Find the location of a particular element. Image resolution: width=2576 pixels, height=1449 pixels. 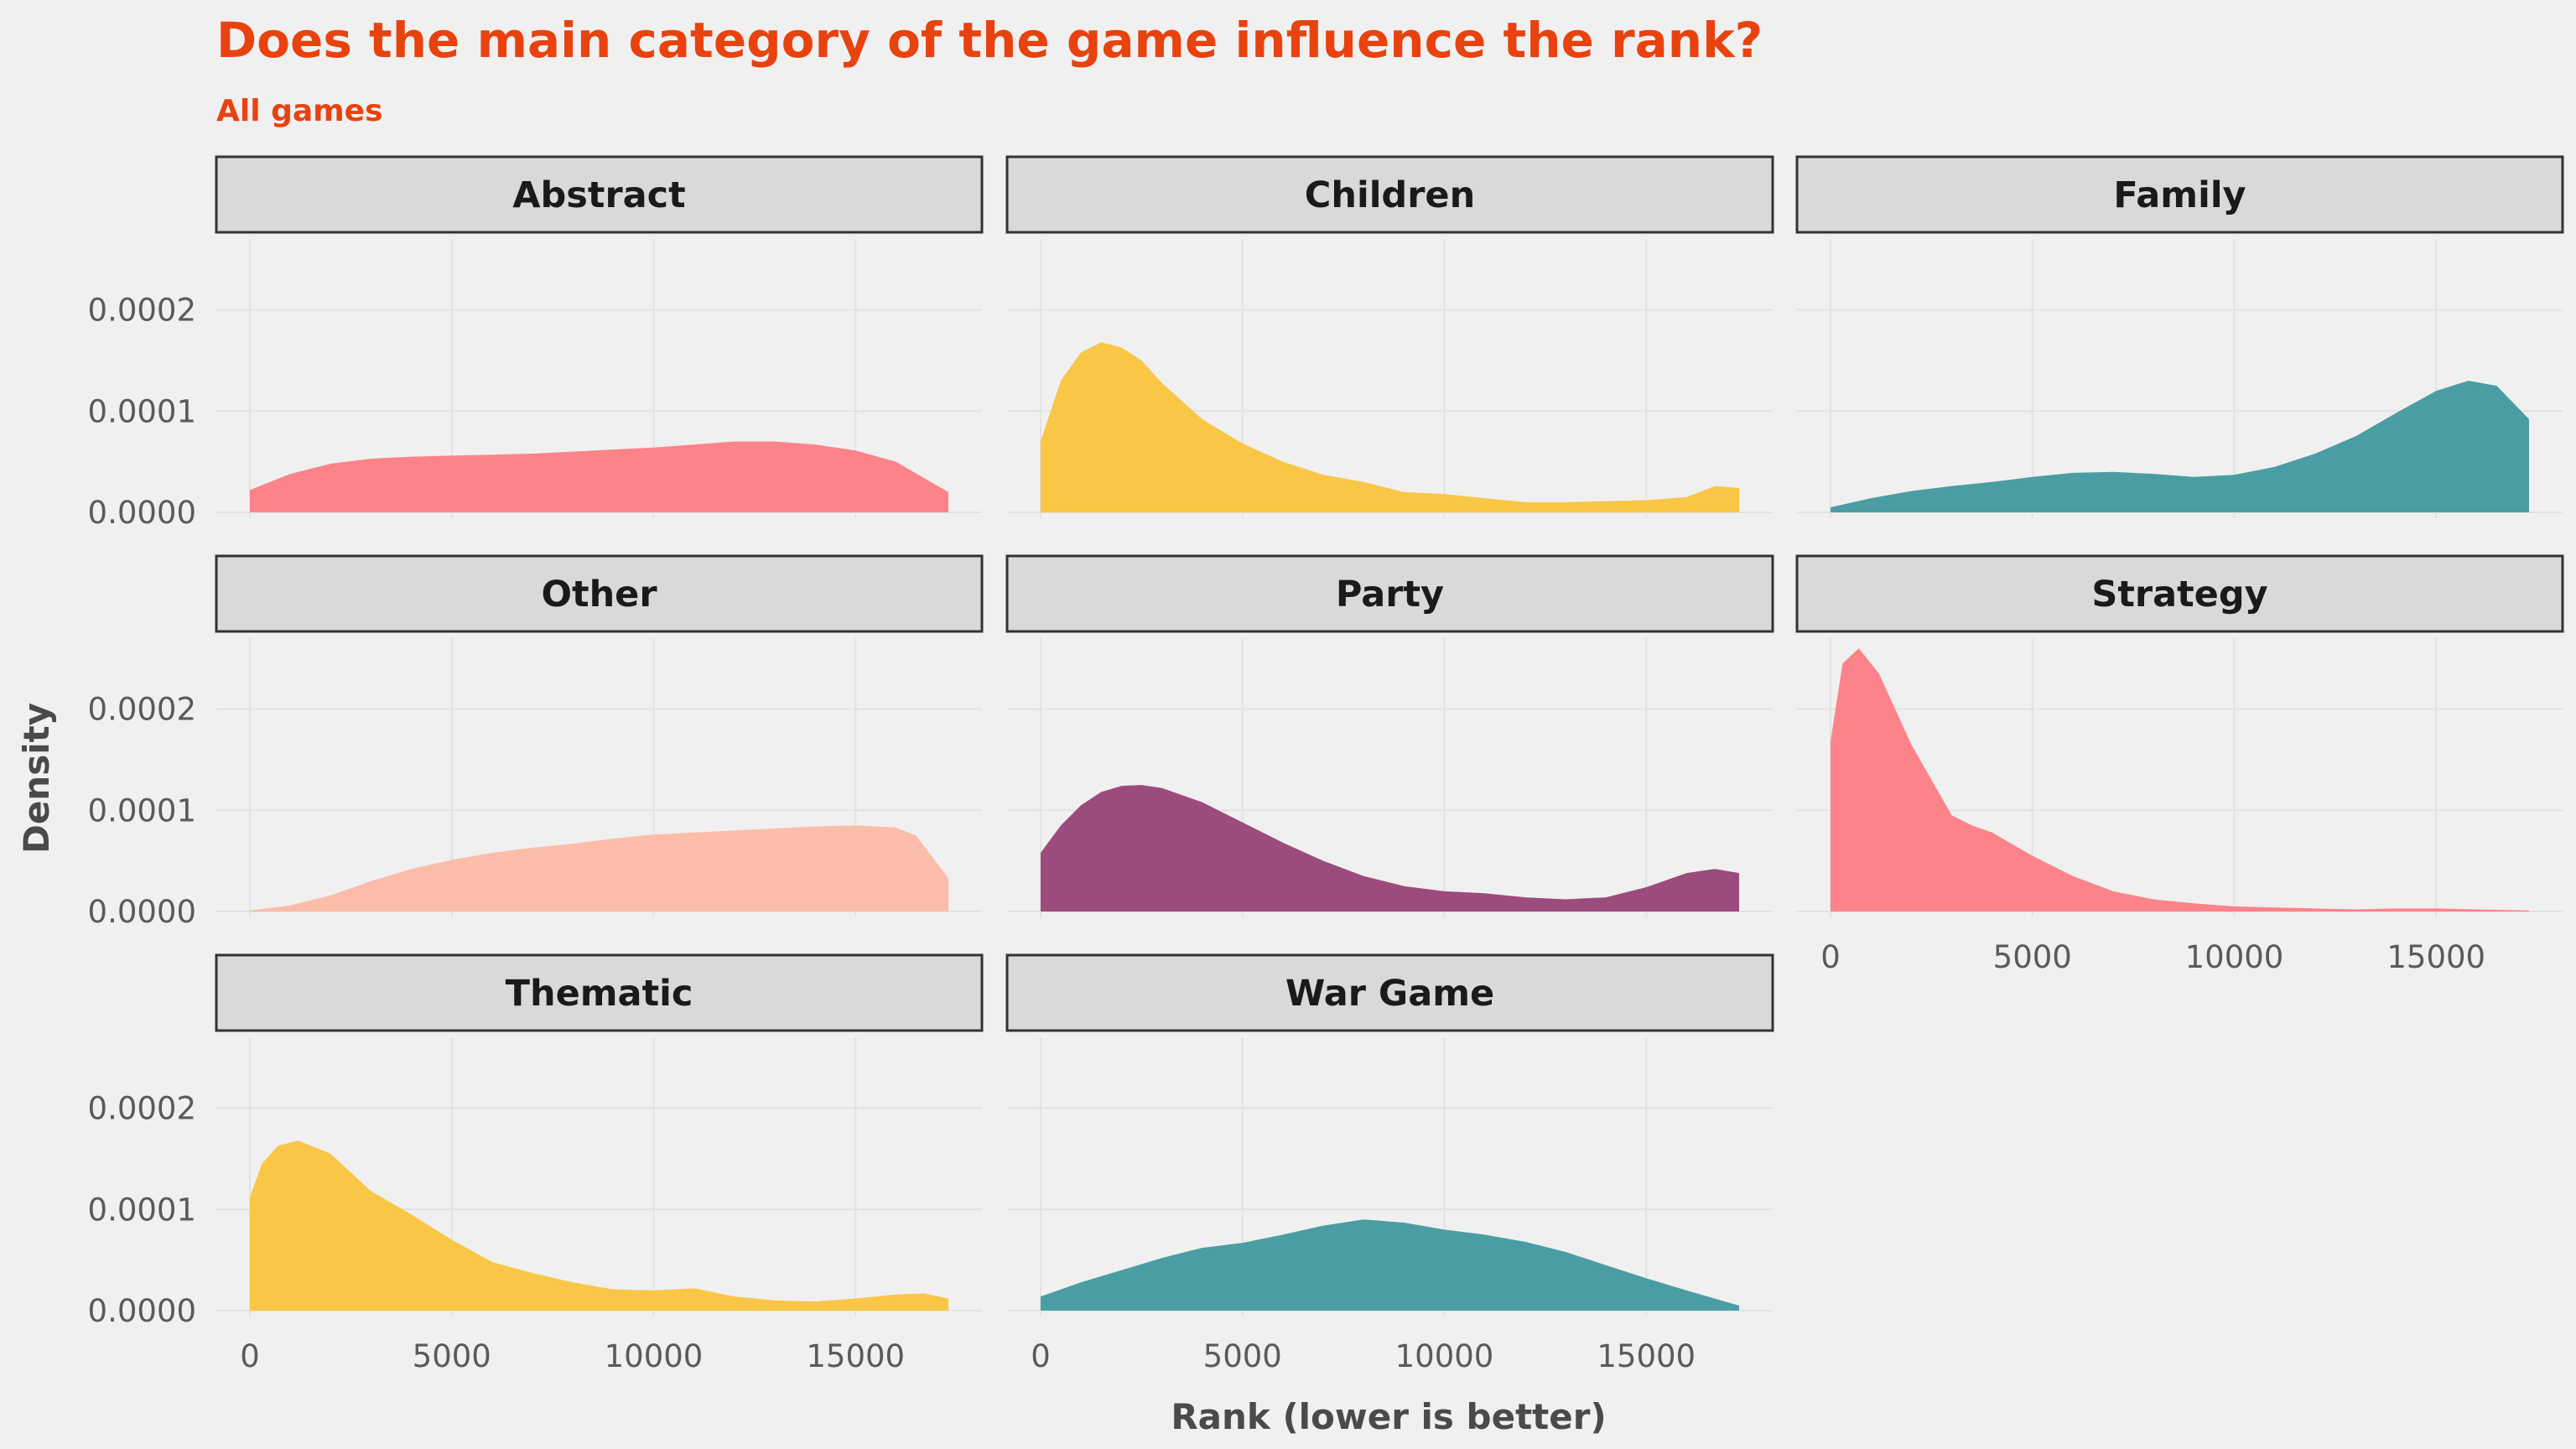

chart-subtitle: All games is located at coordinates (299, 111).